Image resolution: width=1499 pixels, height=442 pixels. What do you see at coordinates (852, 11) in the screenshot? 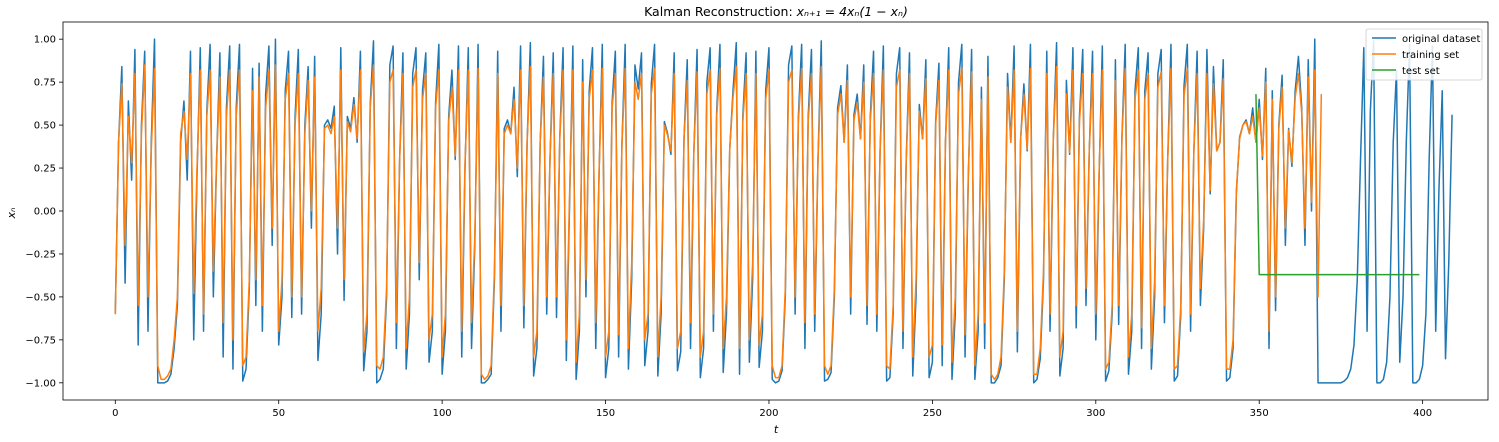
I see `chart-title-formula: xₙ₊₁ = 4xₙ(1 − xₙ)` at bounding box center [852, 11].